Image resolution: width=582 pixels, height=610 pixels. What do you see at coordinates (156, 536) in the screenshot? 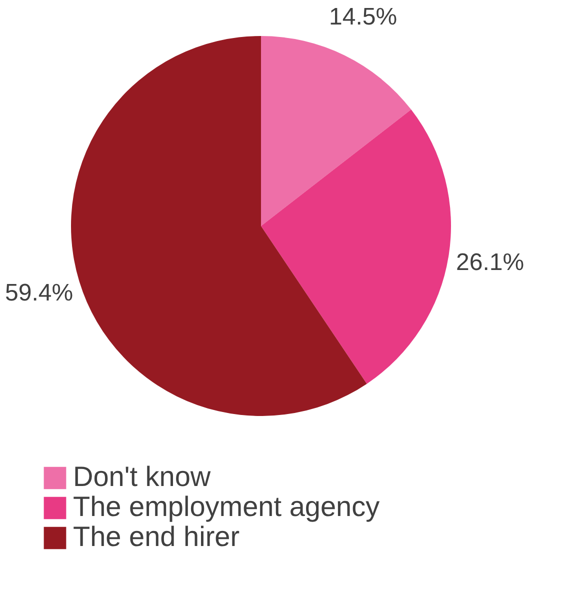
I see `legend-label: The end hirer` at bounding box center [156, 536].